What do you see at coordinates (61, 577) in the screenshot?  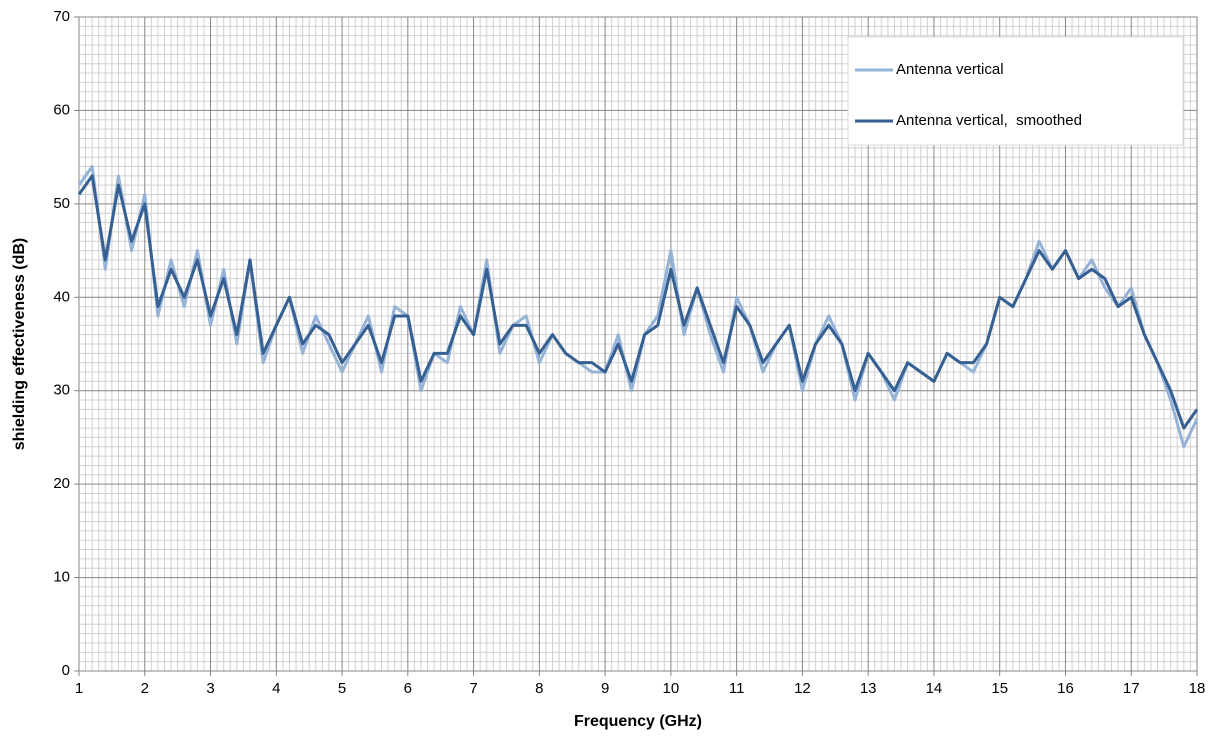 I see `y-tick-label: 10` at bounding box center [61, 577].